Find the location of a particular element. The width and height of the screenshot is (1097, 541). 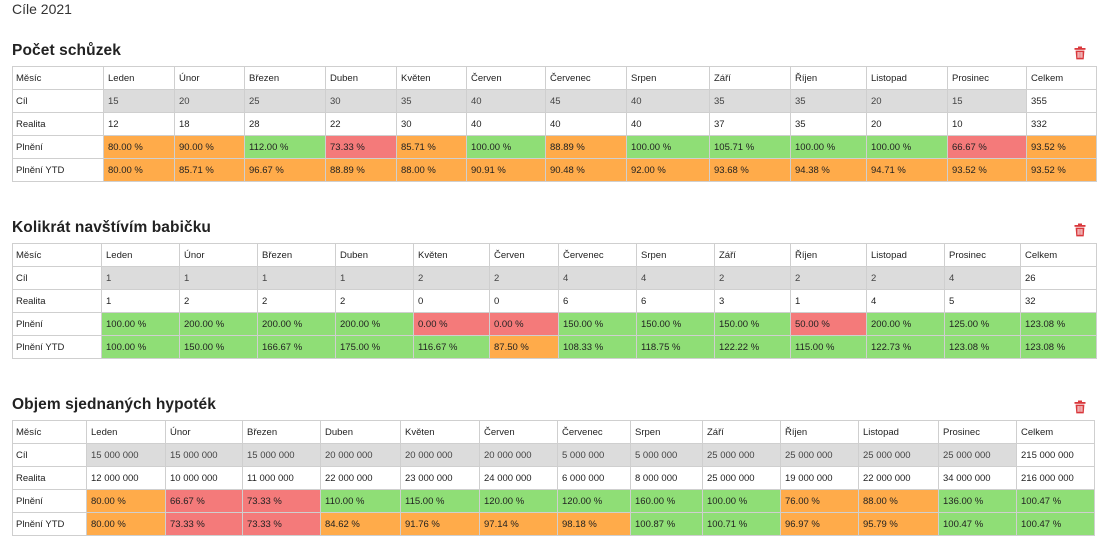

value-cell: 12 is located at coordinates (139, 124).